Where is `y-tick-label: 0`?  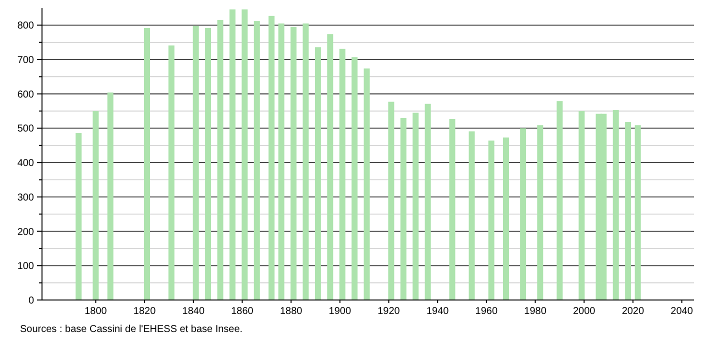 y-tick-label: 0 is located at coordinates (31, 301).